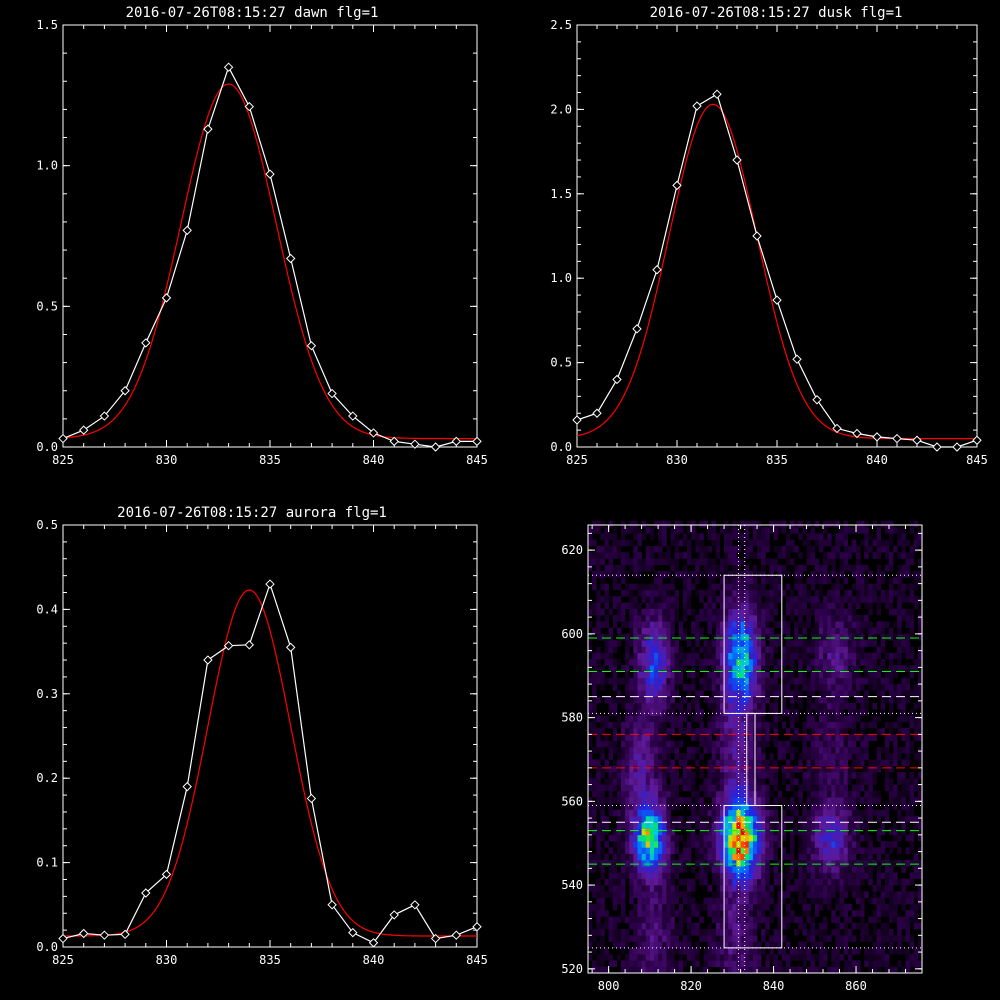  What do you see at coordinates (561, 278) in the screenshot?
I see `y-tick-label: 1.0` at bounding box center [561, 278].